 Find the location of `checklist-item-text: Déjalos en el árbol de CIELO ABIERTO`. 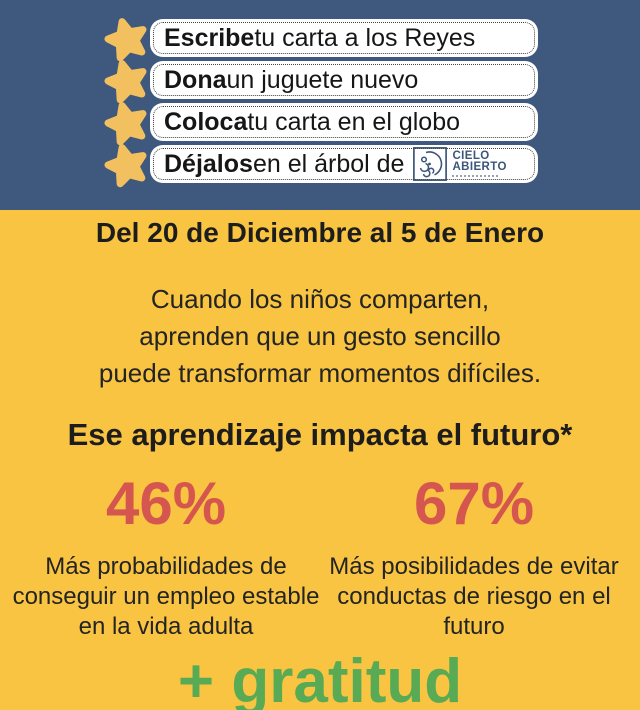

checklist-item-text: Déjalos en el árbol de CIELO ABIERTO is located at coordinates (344, 164).